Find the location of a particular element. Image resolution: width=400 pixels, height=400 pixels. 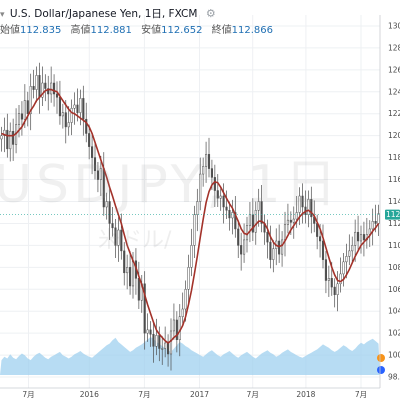

chart-header: ▾ U.S. Dollar/Japanese Yen, 1日, FXCM ⚙ is located at coordinates (108, 13).